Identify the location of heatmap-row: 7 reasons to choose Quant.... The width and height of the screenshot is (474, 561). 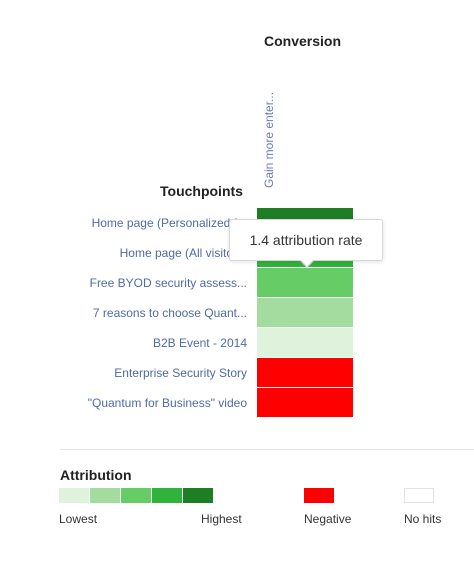
(237, 313).